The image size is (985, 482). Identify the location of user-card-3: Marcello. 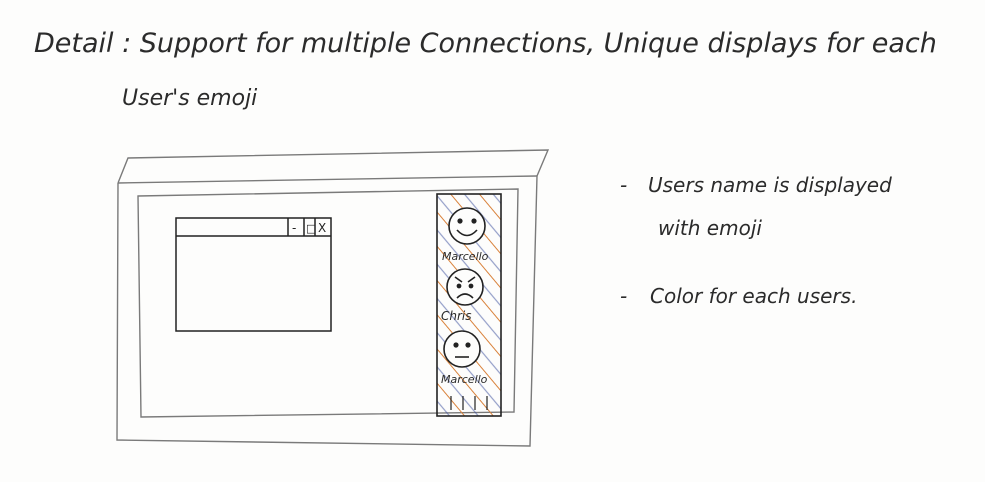
(464, 358).